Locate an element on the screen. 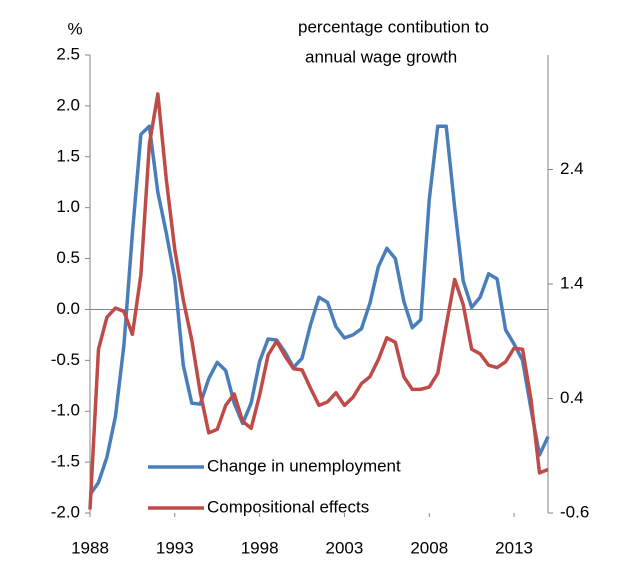  y-tick-label: -2.0 is located at coordinates (65, 511).